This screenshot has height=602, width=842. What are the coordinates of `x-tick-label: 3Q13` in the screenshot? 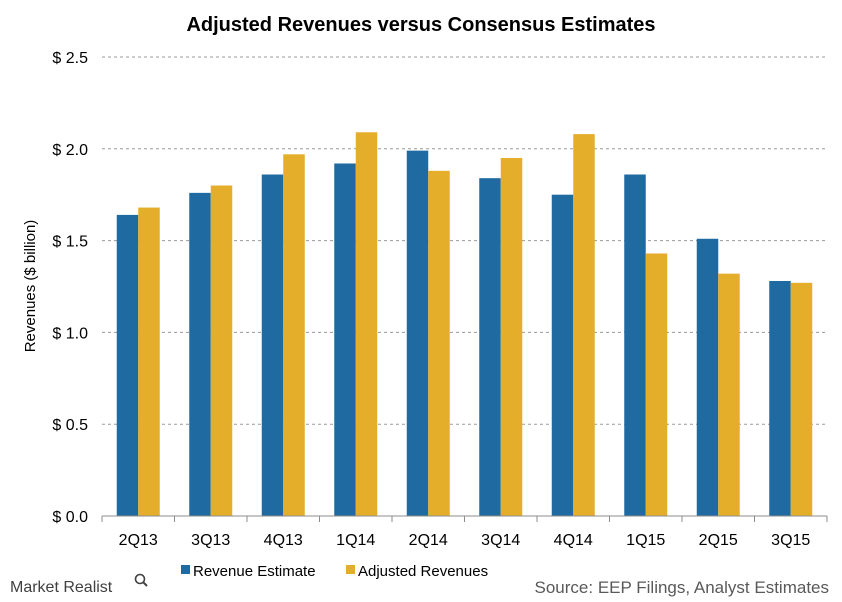 It's located at (210, 540).